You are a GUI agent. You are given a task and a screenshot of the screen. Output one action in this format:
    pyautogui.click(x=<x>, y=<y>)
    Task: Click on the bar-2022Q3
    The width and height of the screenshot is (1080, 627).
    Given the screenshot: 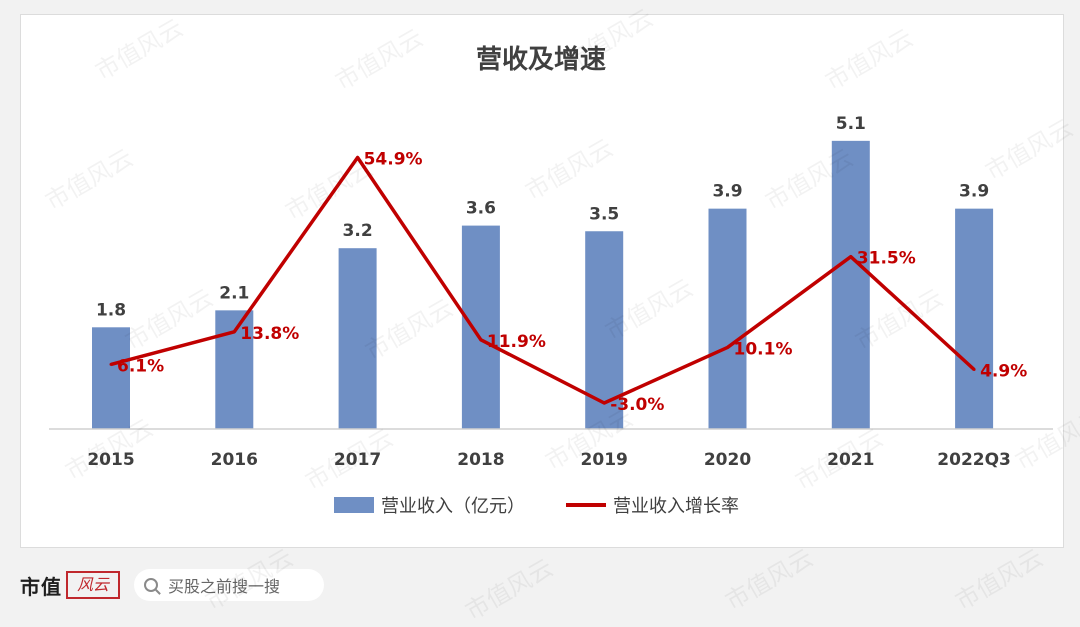 What is the action you would take?
    pyautogui.click(x=974, y=318)
    